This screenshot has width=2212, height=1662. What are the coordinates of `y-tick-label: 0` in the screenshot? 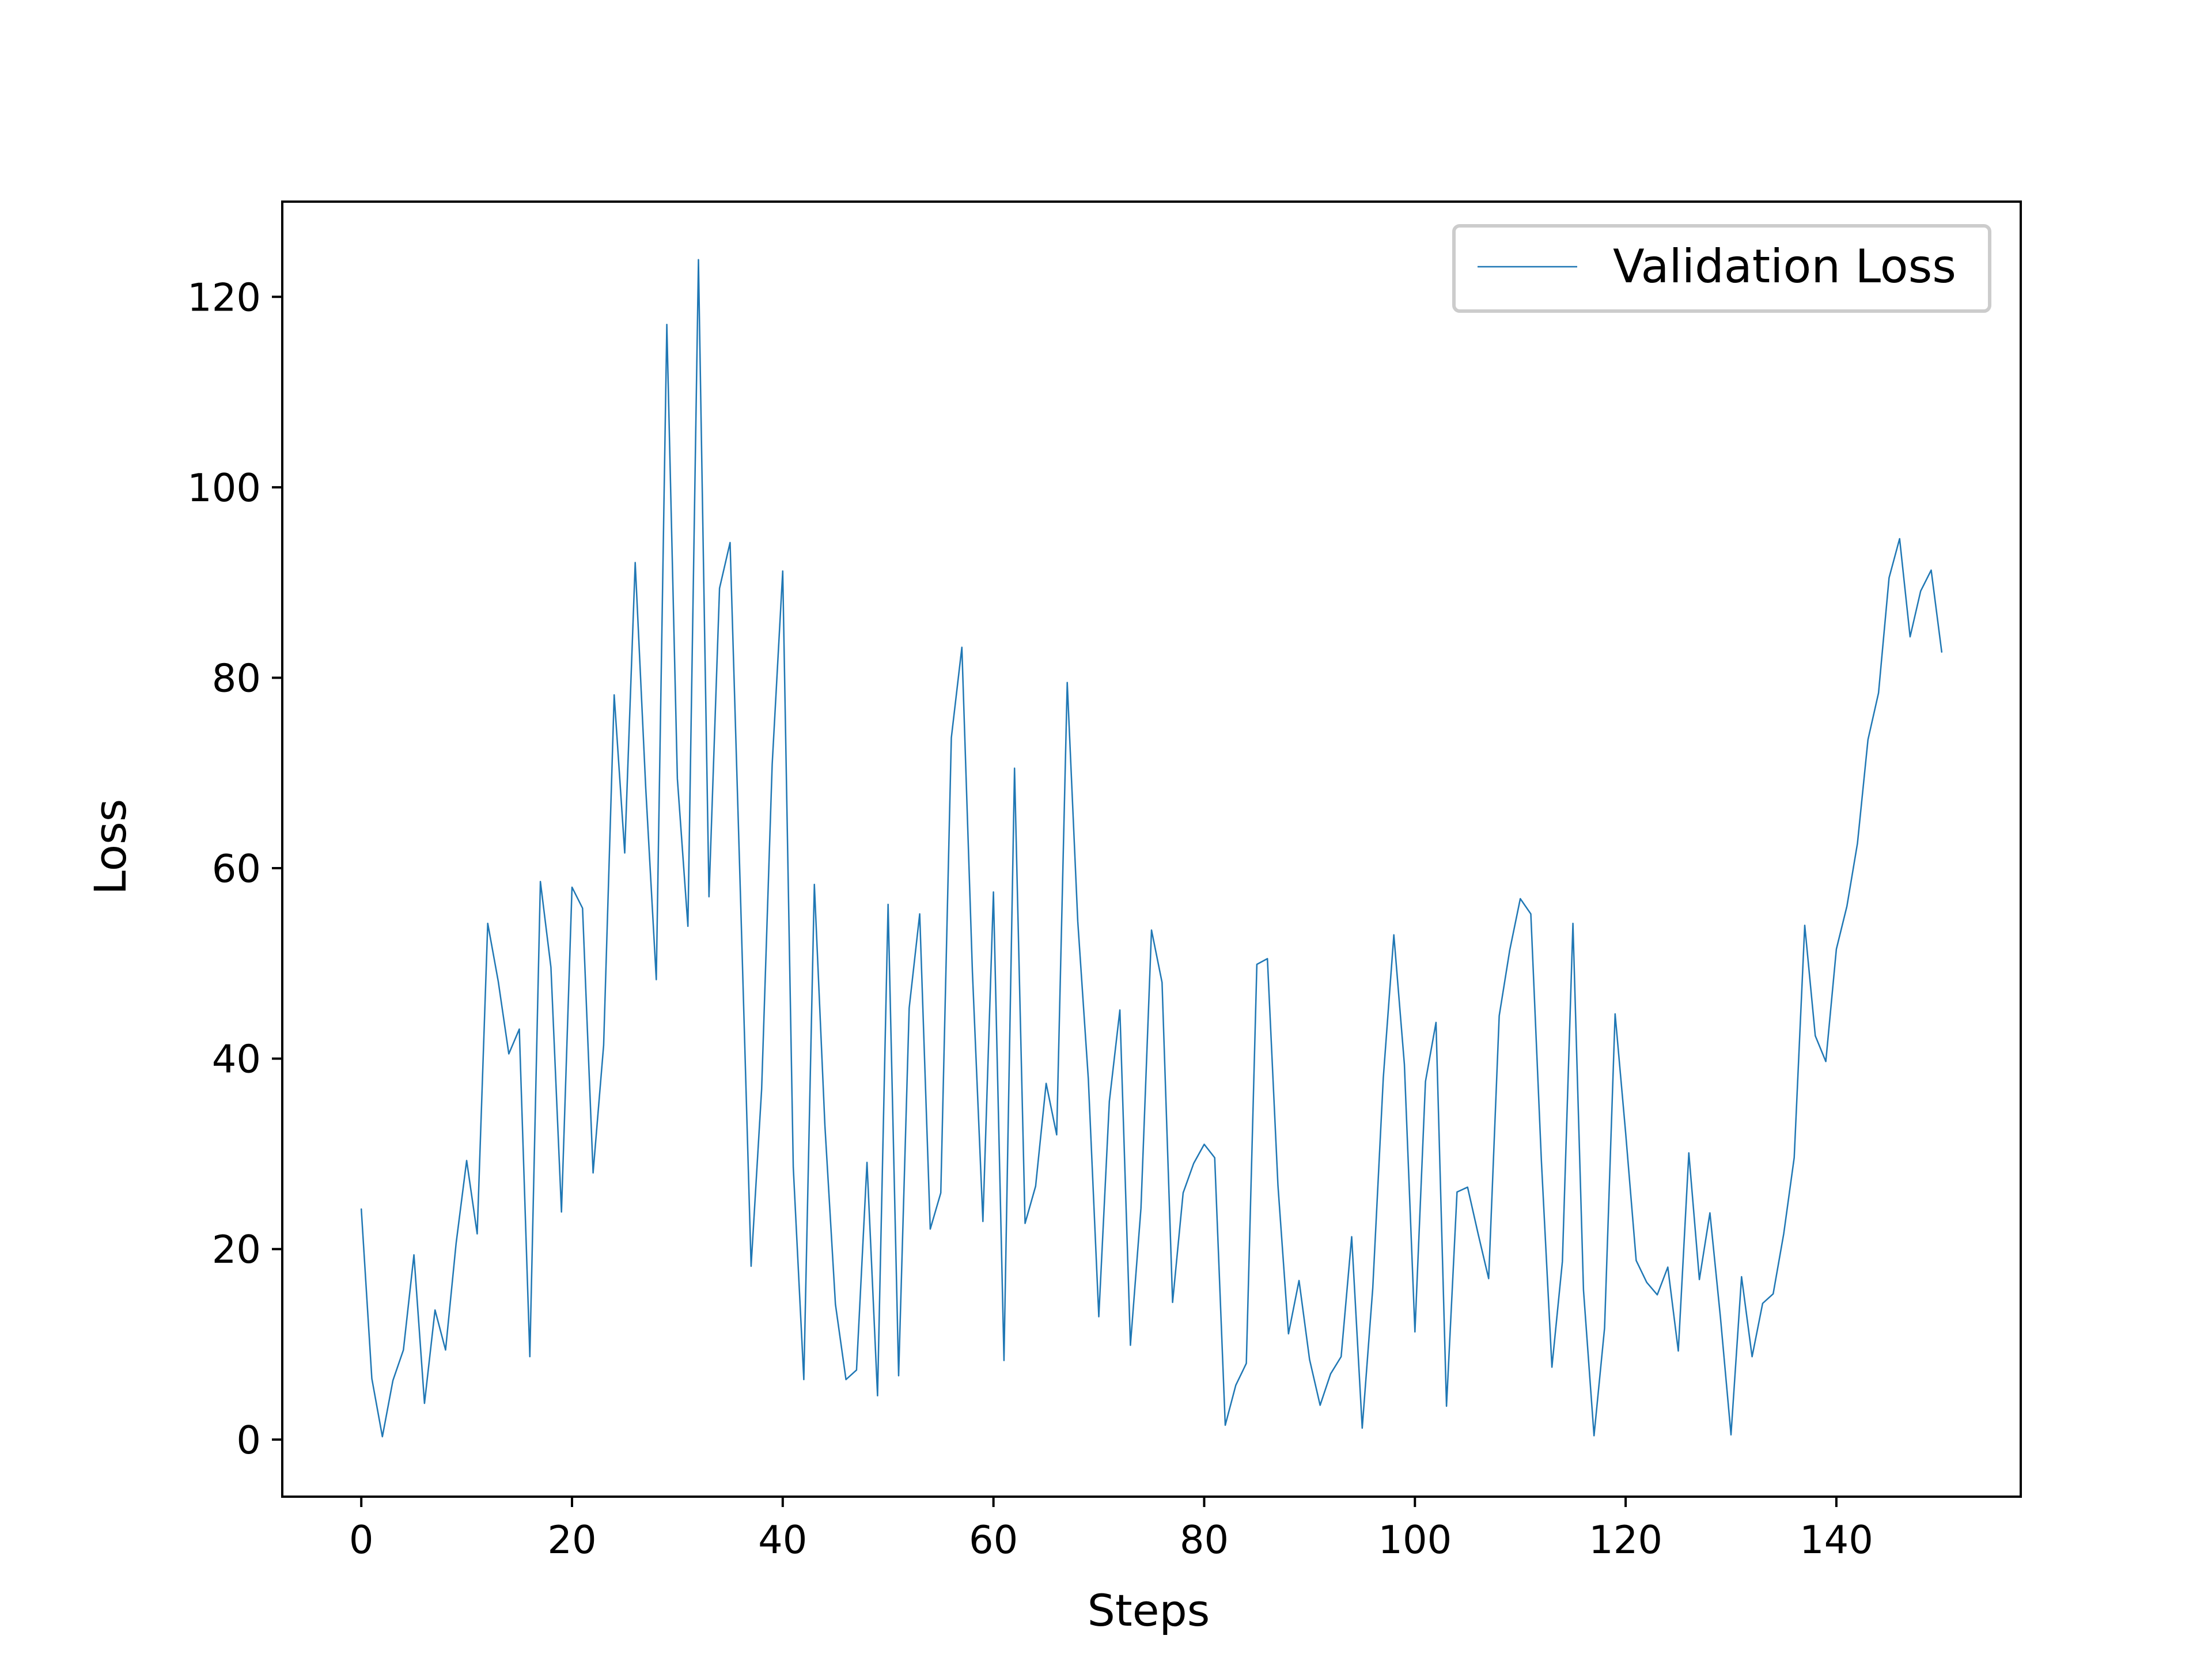 It's located at (248, 1440).